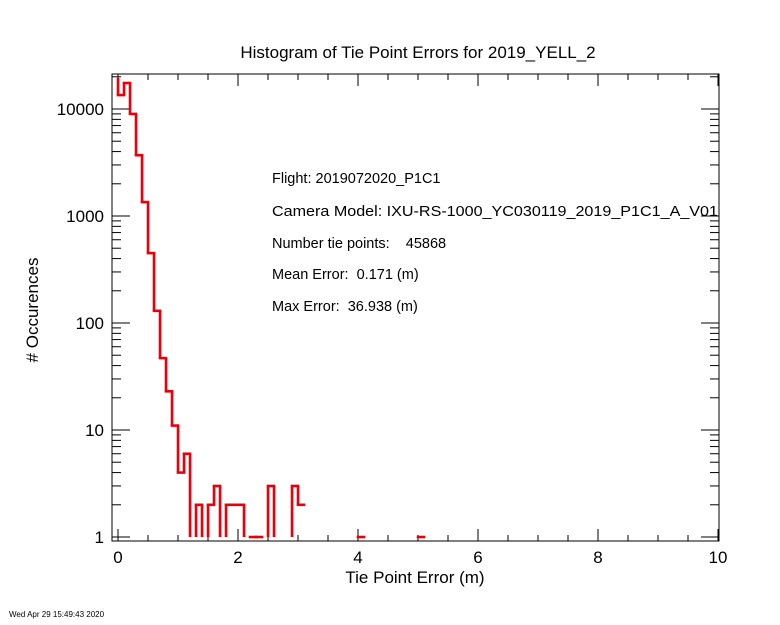 Image resolution: width=780 pixels, height=625 pixels. What do you see at coordinates (90, 323) in the screenshot?
I see `y-tick-label: 100` at bounding box center [90, 323].